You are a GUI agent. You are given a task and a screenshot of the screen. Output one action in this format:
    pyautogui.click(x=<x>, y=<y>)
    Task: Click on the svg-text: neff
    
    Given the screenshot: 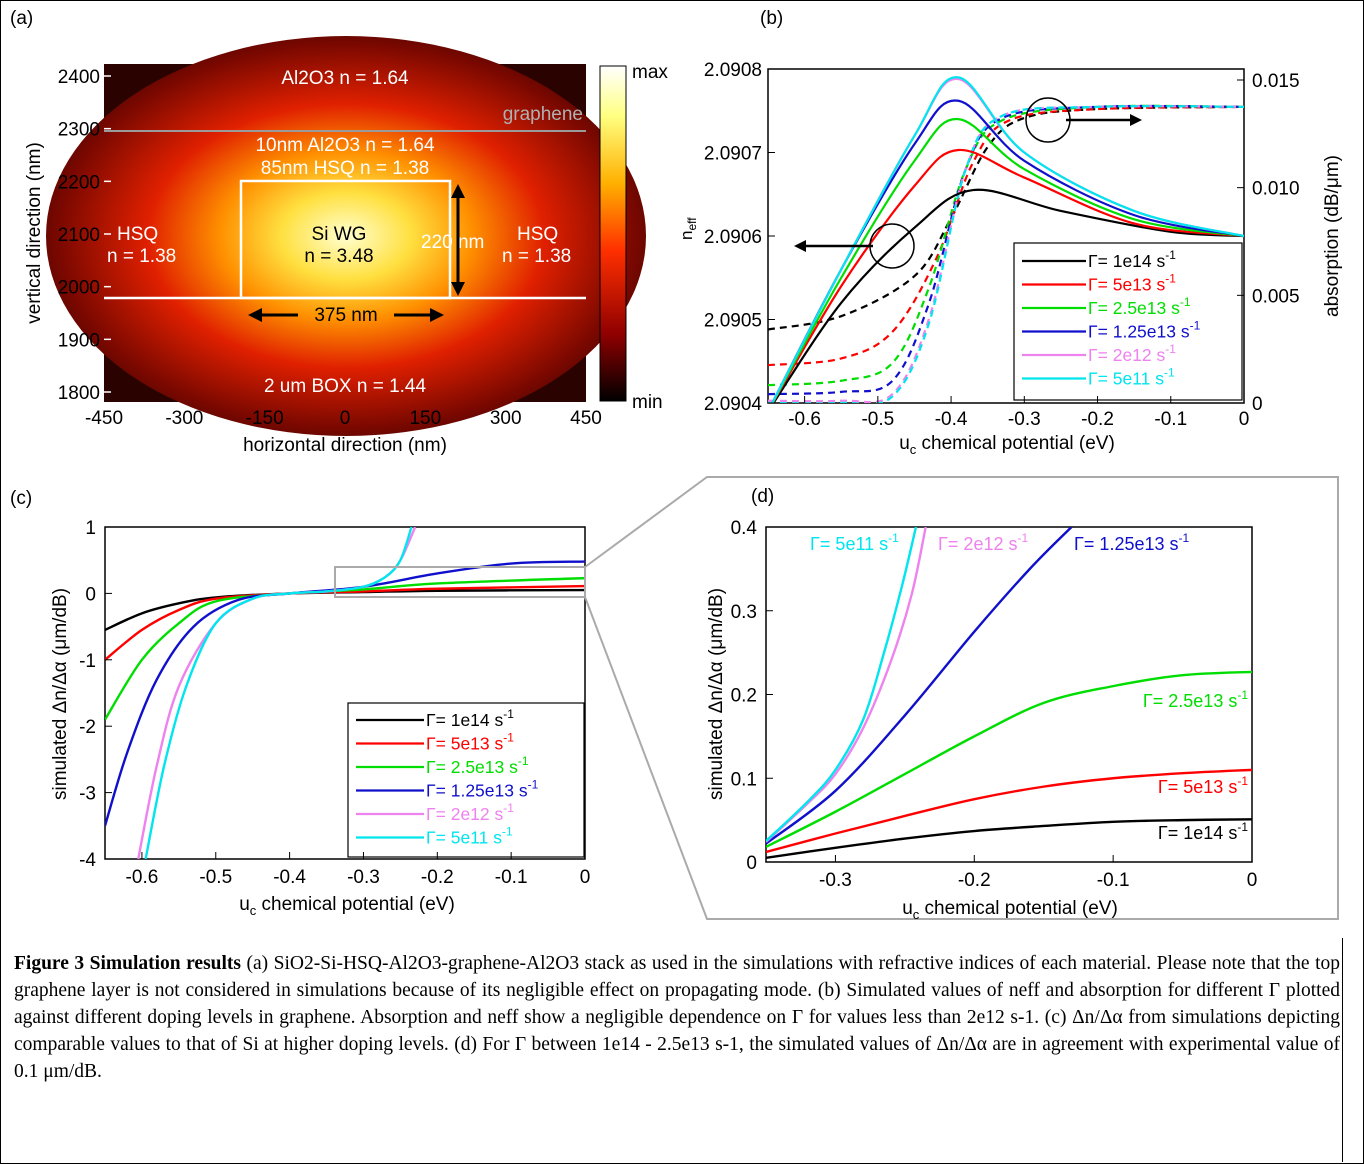 What is the action you would take?
    pyautogui.click(x=688, y=228)
    